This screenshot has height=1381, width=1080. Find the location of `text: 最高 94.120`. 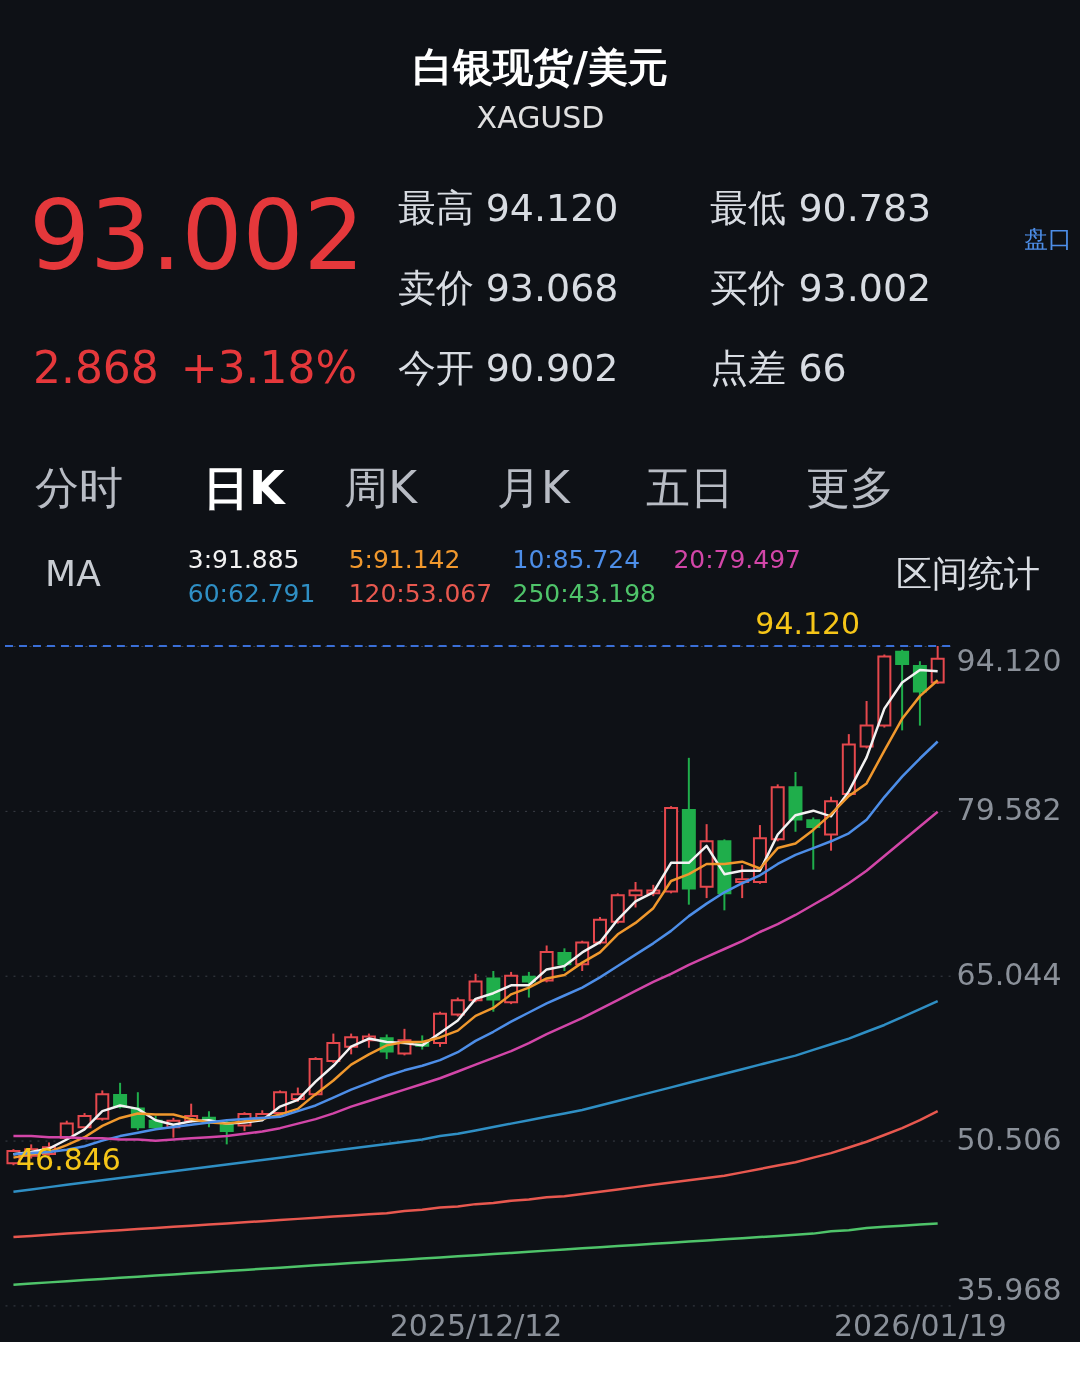

text: 最高 94.120 is located at coordinates (508, 208).